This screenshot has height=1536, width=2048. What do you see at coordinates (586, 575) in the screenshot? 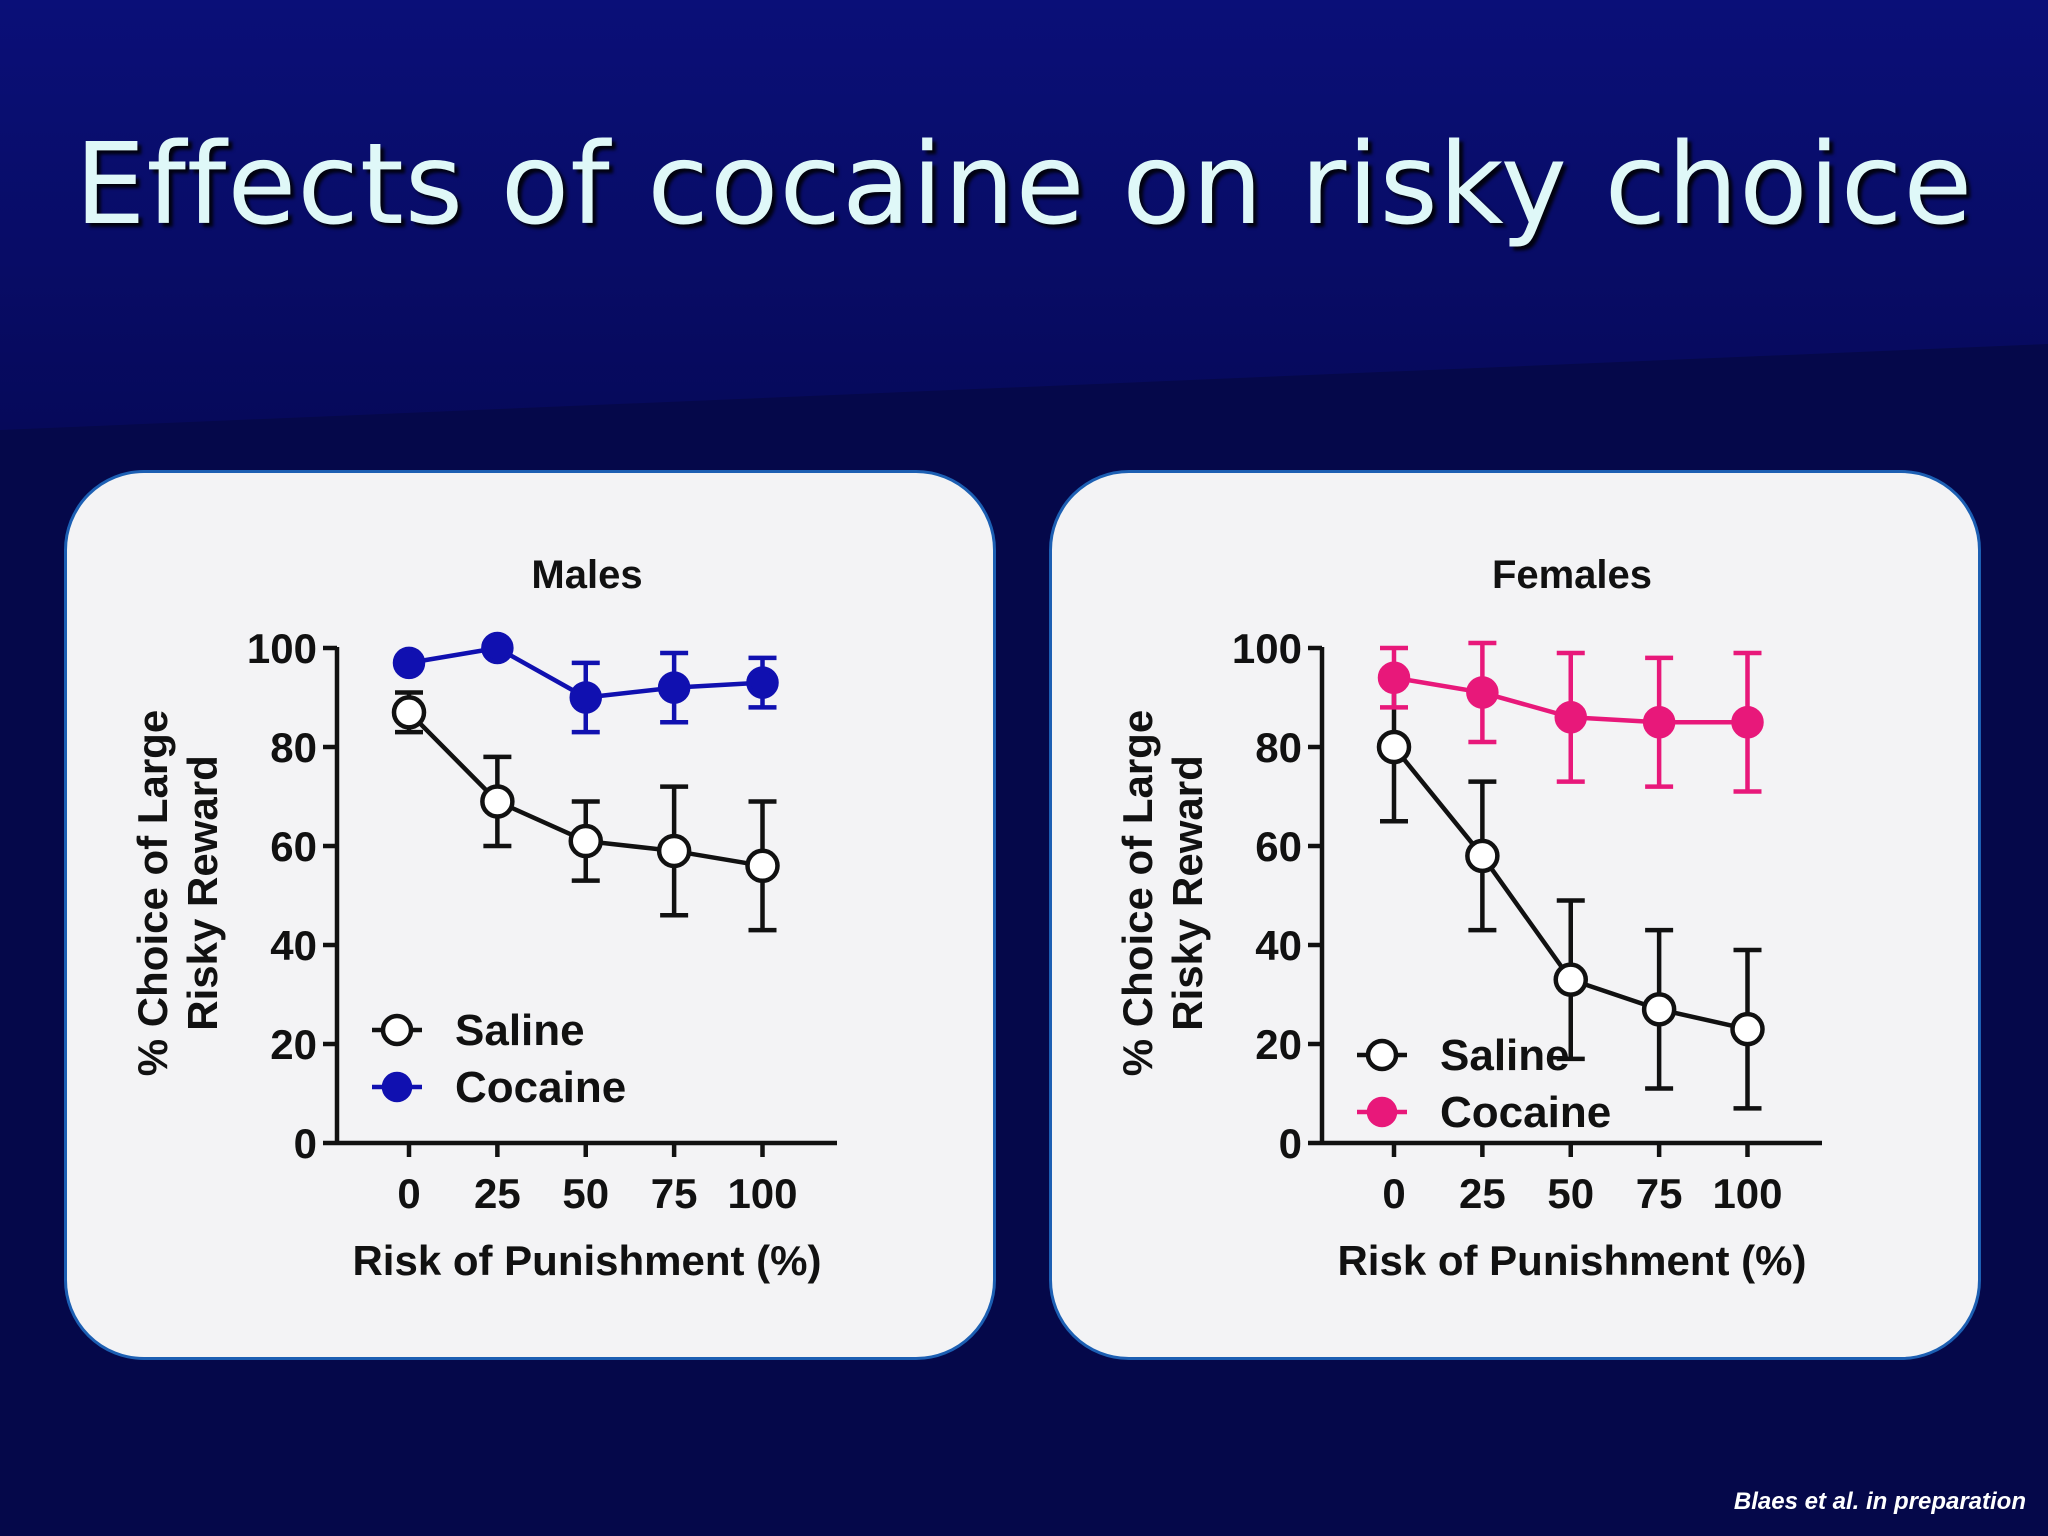
I see `chart-title: Males` at bounding box center [586, 575].